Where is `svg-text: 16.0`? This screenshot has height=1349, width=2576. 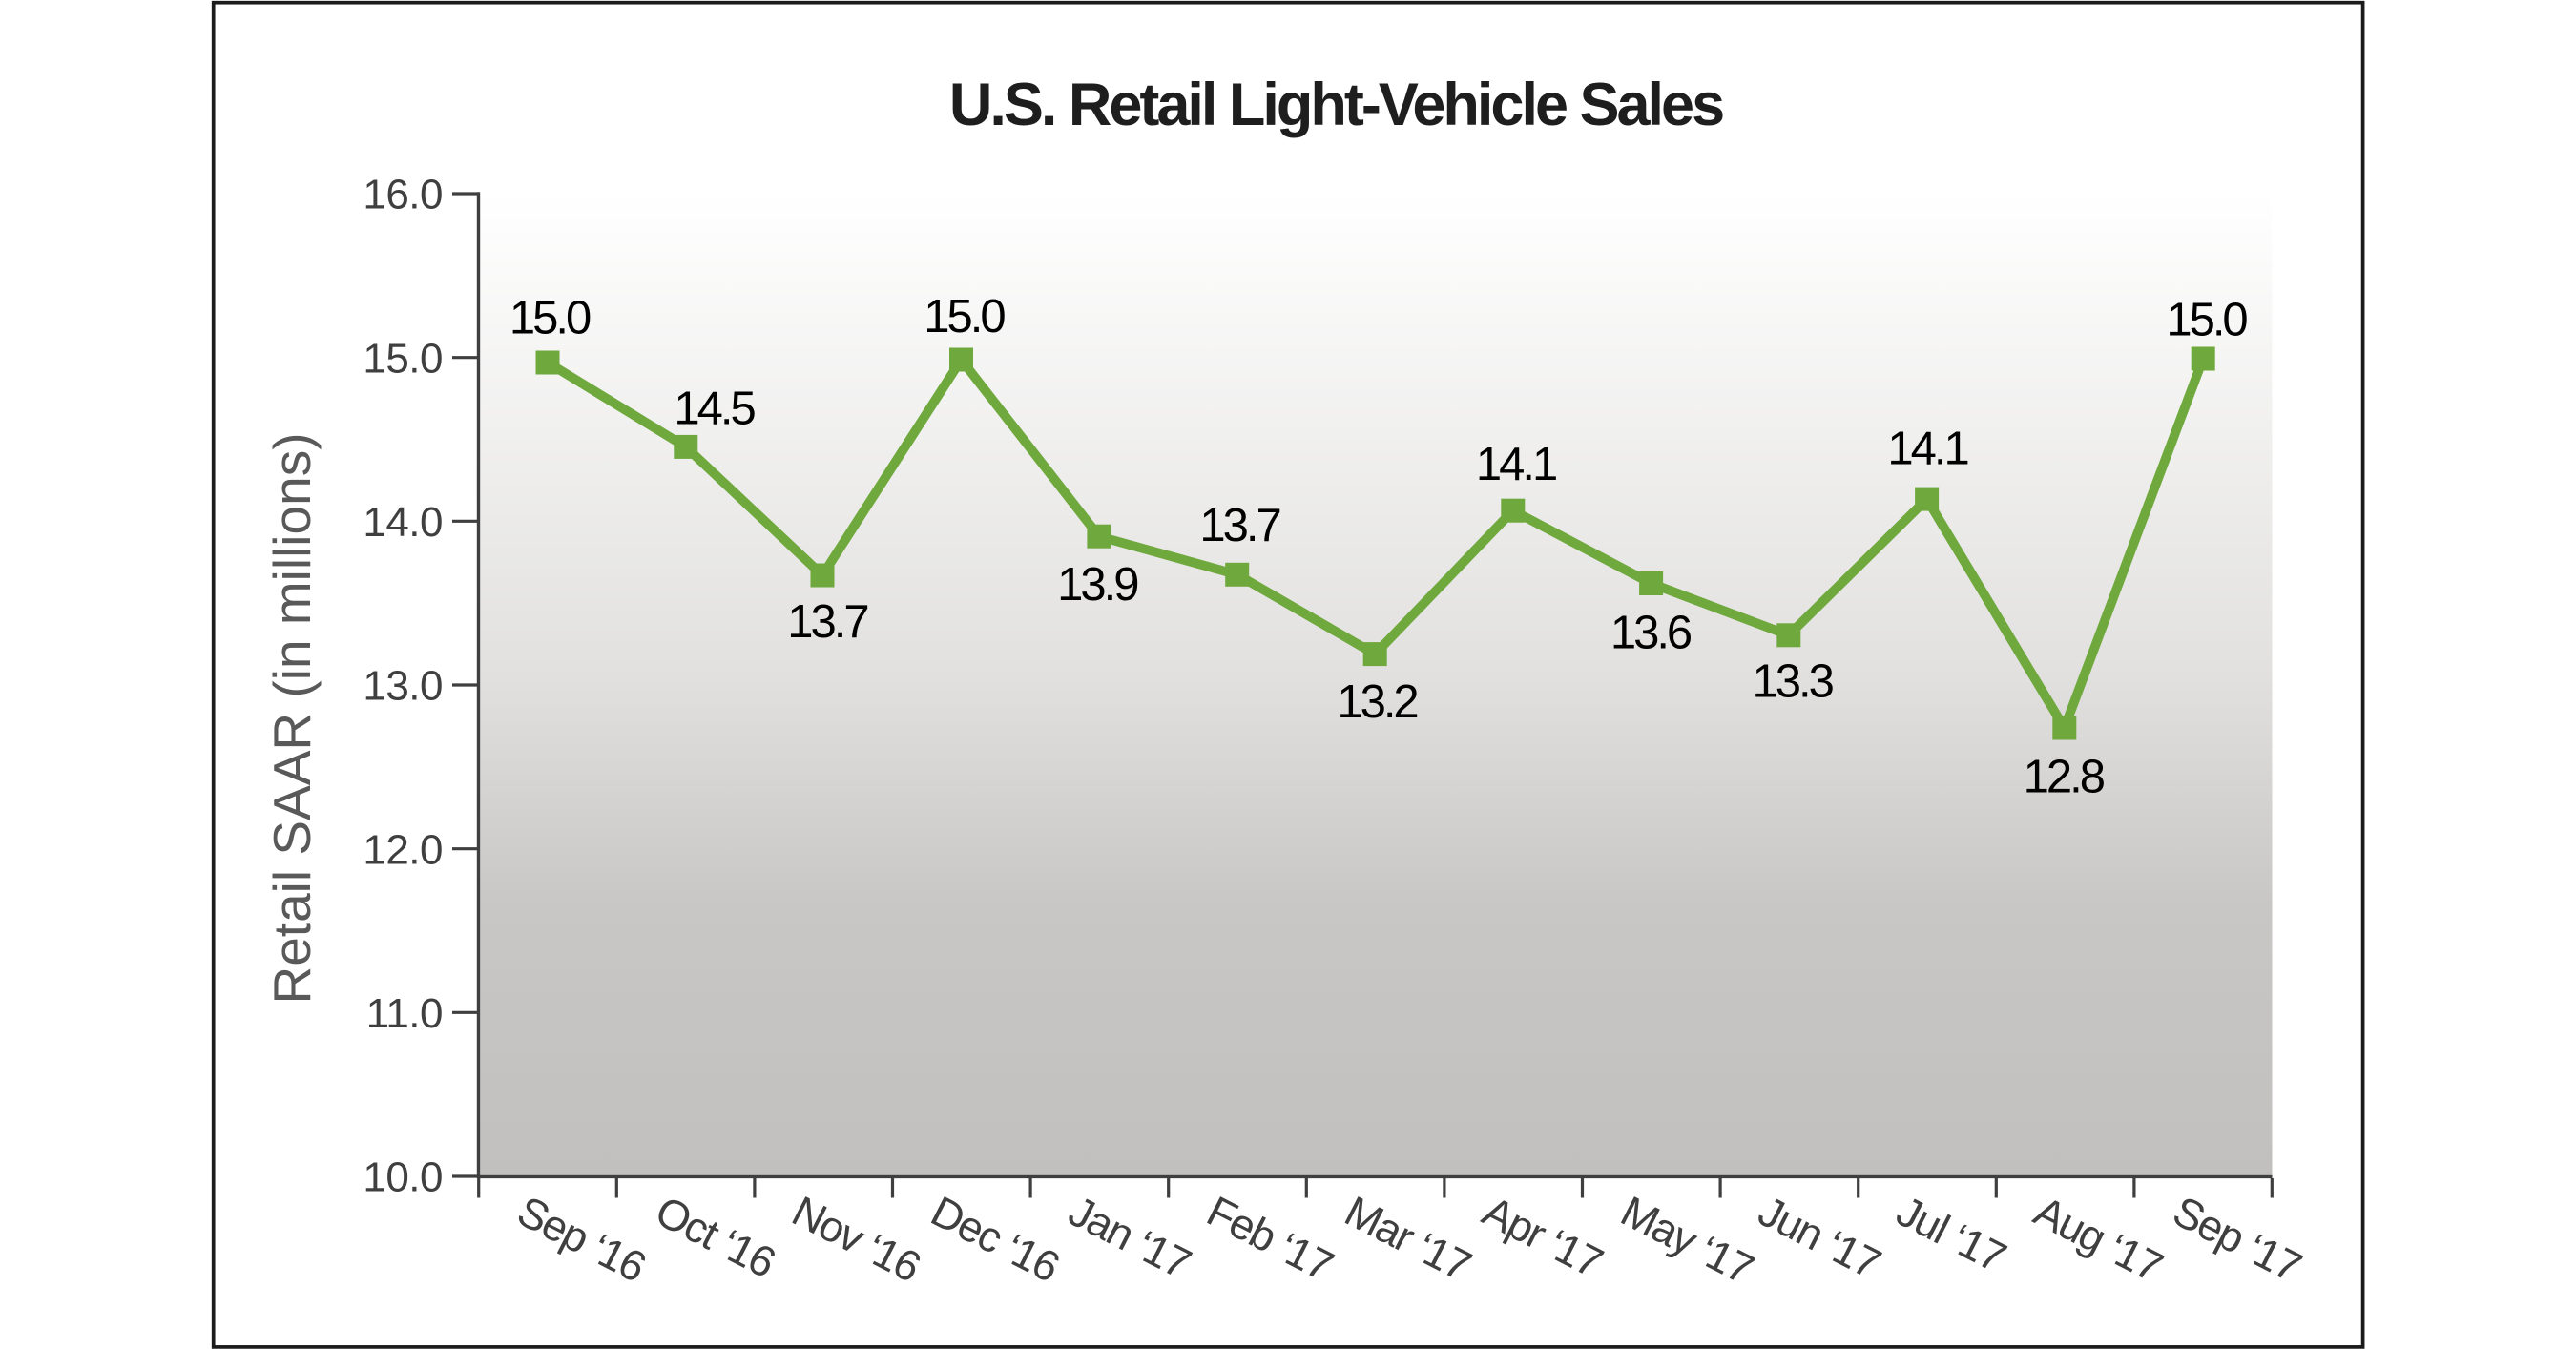
svg-text: 16.0 is located at coordinates (403, 195).